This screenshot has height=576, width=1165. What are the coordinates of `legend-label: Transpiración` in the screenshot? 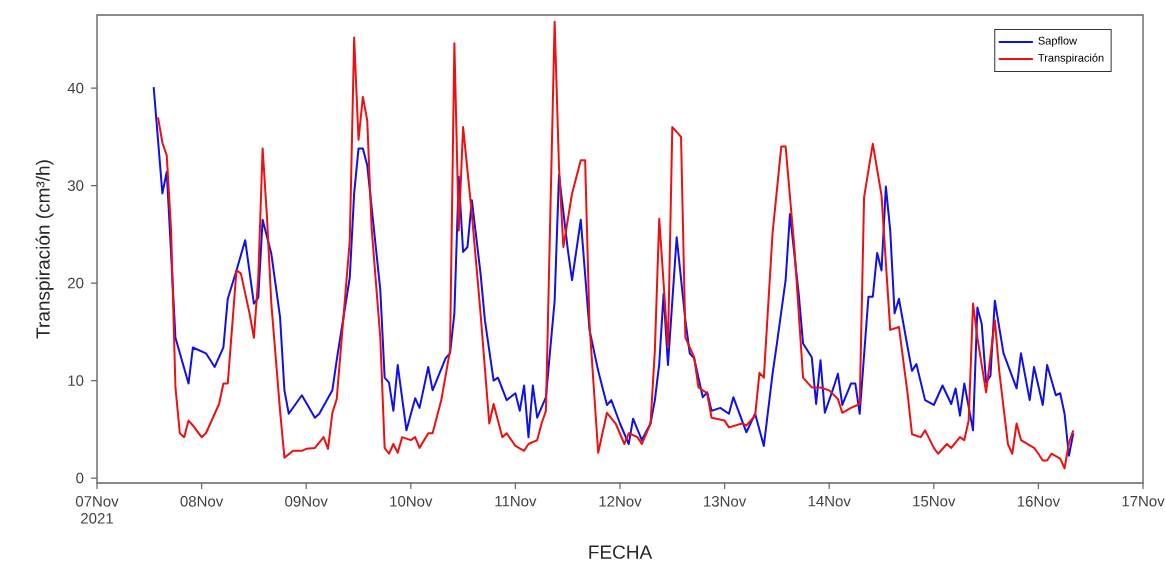 It's located at (1071, 58).